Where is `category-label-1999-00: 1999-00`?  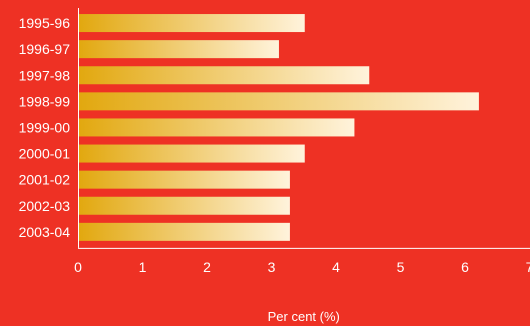 category-label-1999-00: 1999-00 is located at coordinates (45, 127).